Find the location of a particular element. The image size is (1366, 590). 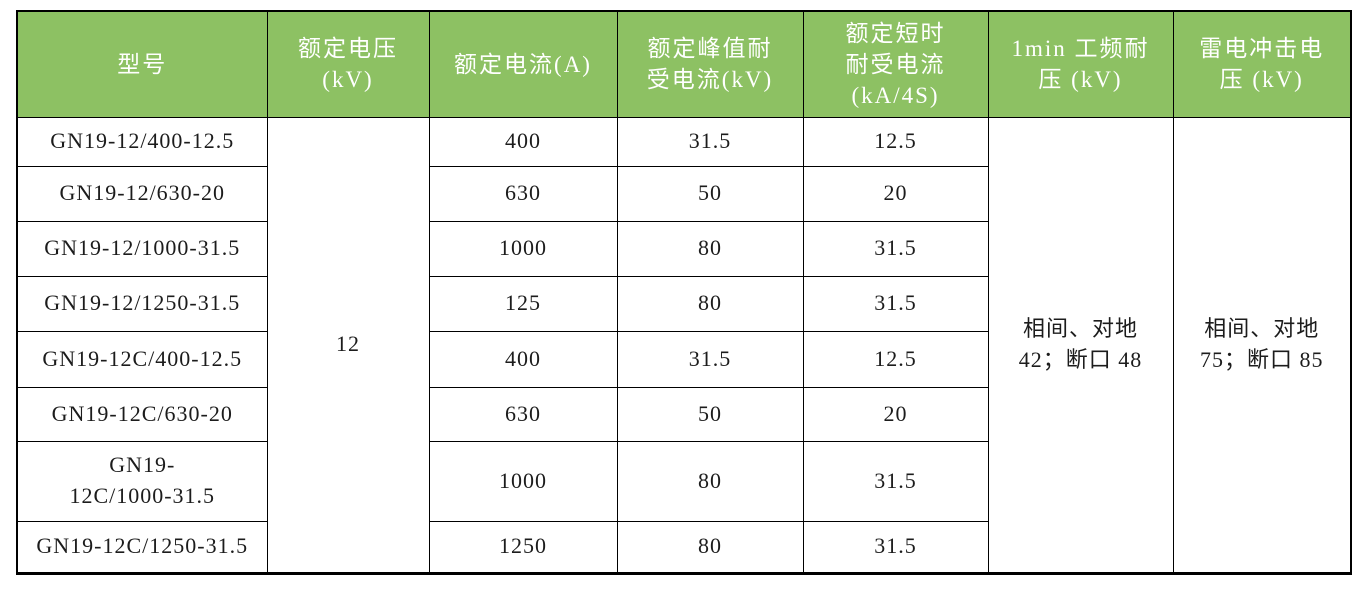

cell-model: GN19-12C/400-12.5 is located at coordinates (142, 359).